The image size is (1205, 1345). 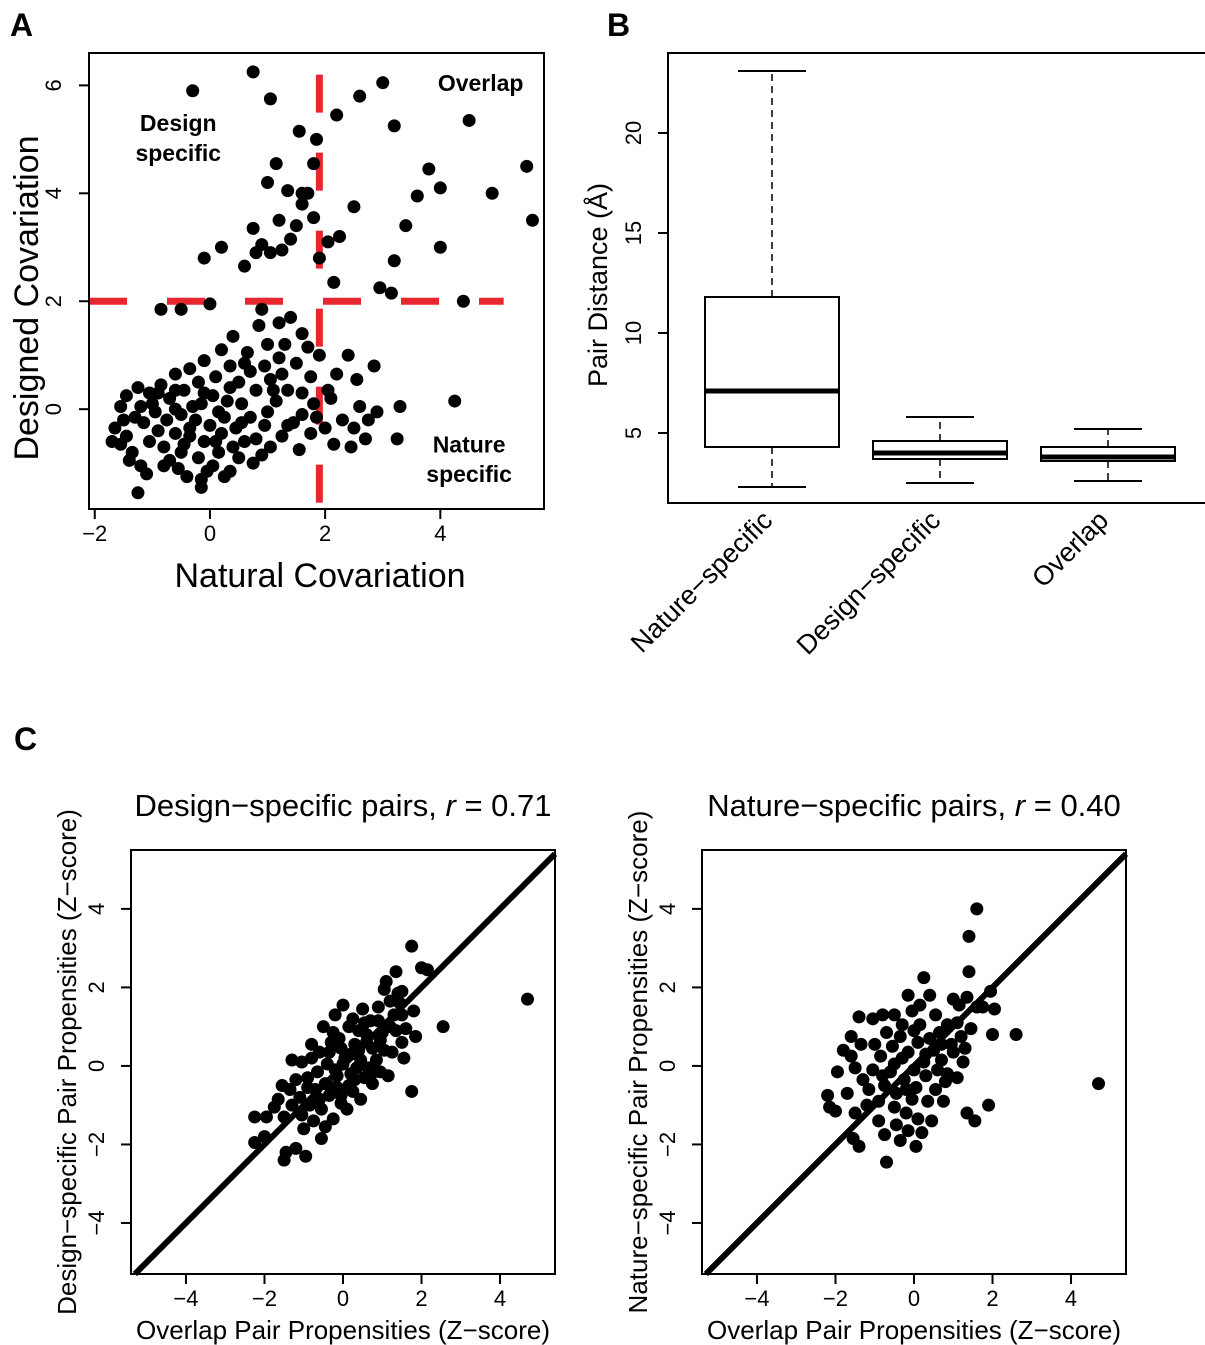 What do you see at coordinates (343, 1298) in the screenshot?
I see `panel-c-left-x-tick-label: 0` at bounding box center [343, 1298].